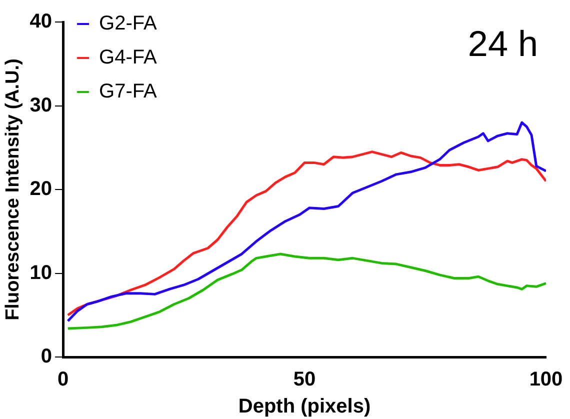 Image resolution: width=570 pixels, height=419 pixels. I want to click on x-axis-title: Depth (pixels), so click(304, 407).